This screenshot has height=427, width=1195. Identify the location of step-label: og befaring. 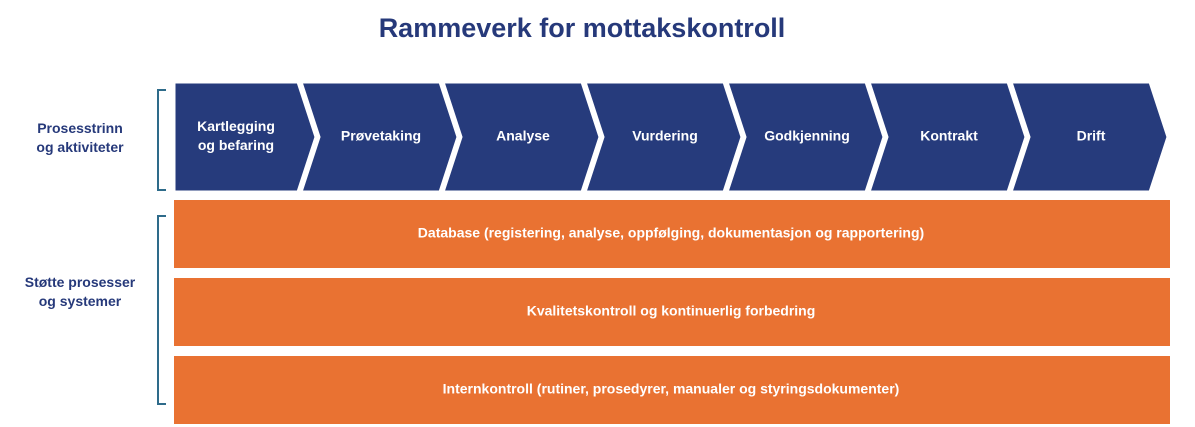
(236, 145).